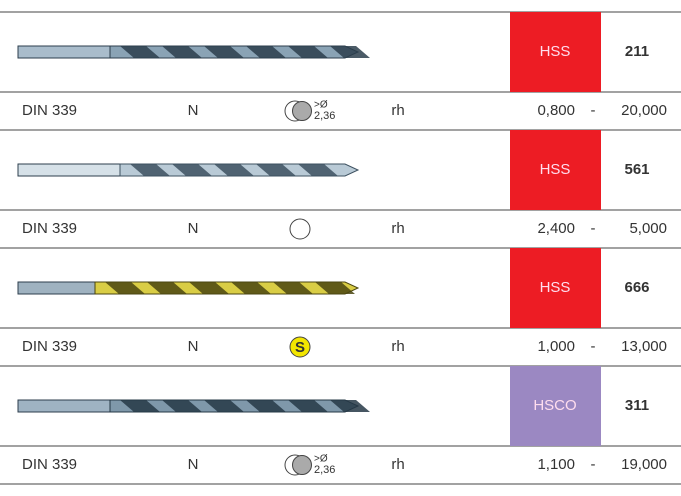 The width and height of the screenshot is (681, 496). I want to click on icon-label: S, so click(300, 347).